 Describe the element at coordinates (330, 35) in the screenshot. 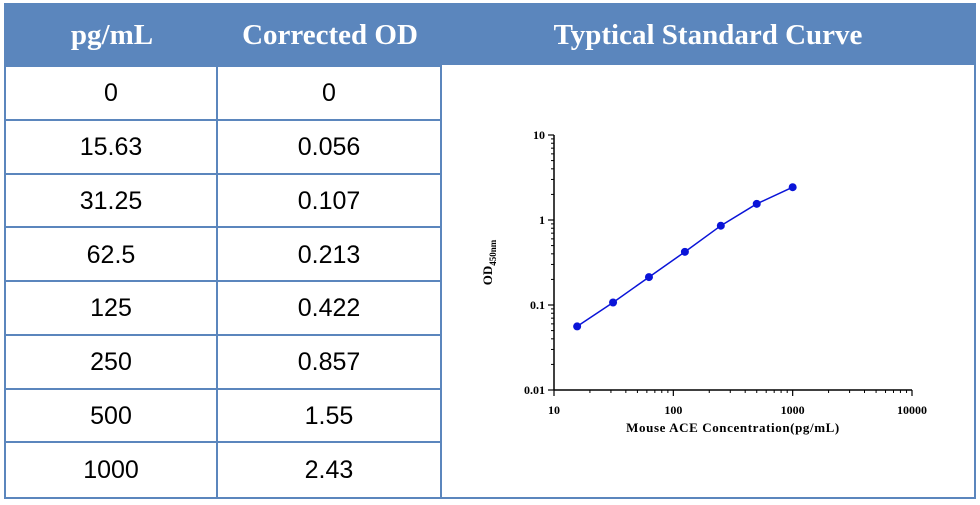

I see `header-corrected-od: Corrected OD` at that location.